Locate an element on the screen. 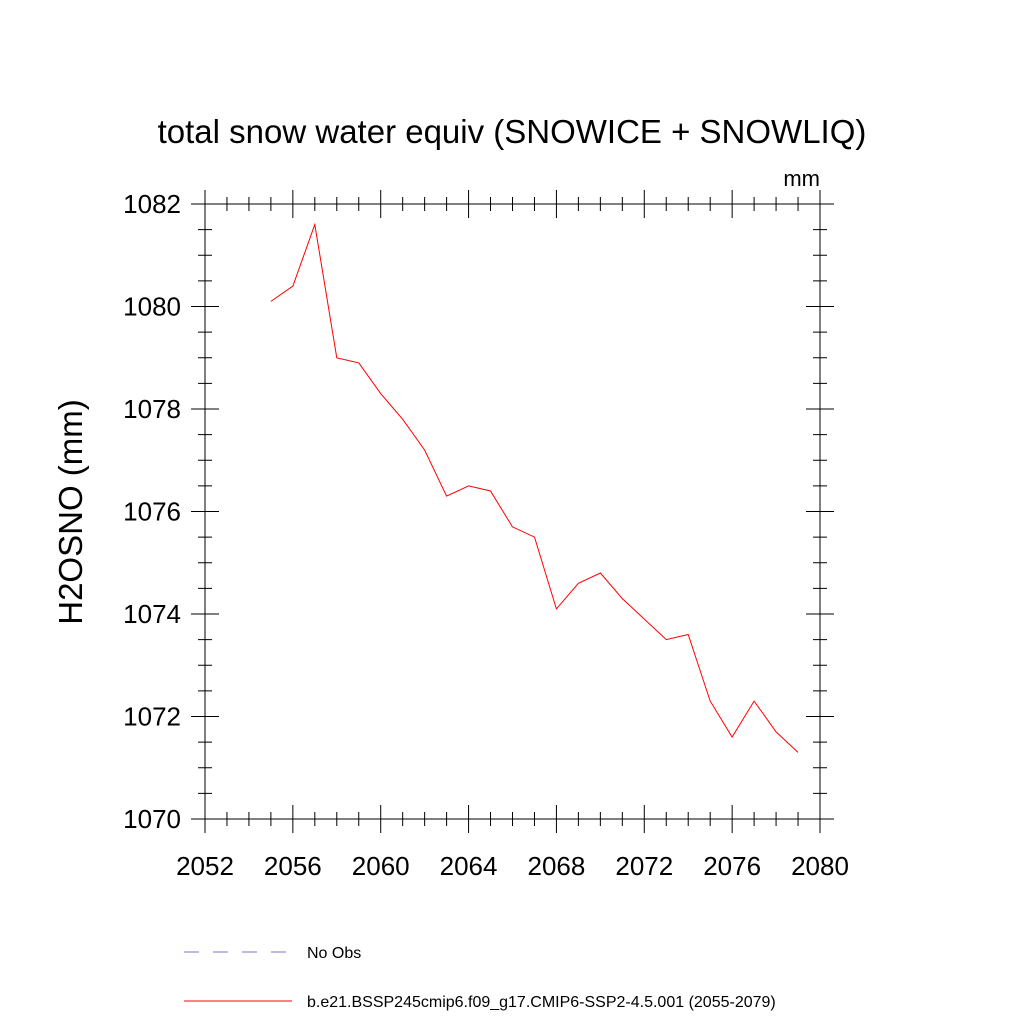 The height and width of the screenshot is (1024, 1024). x-tick-label: 2056 is located at coordinates (293, 866).